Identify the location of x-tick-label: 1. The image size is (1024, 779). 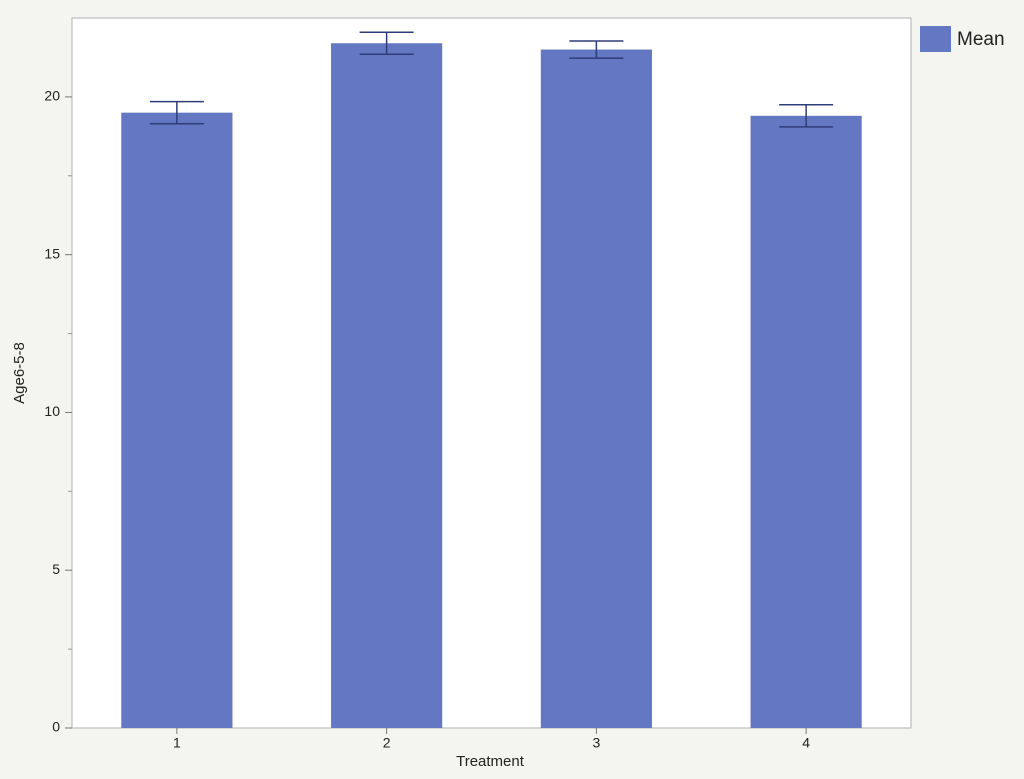
(177, 743).